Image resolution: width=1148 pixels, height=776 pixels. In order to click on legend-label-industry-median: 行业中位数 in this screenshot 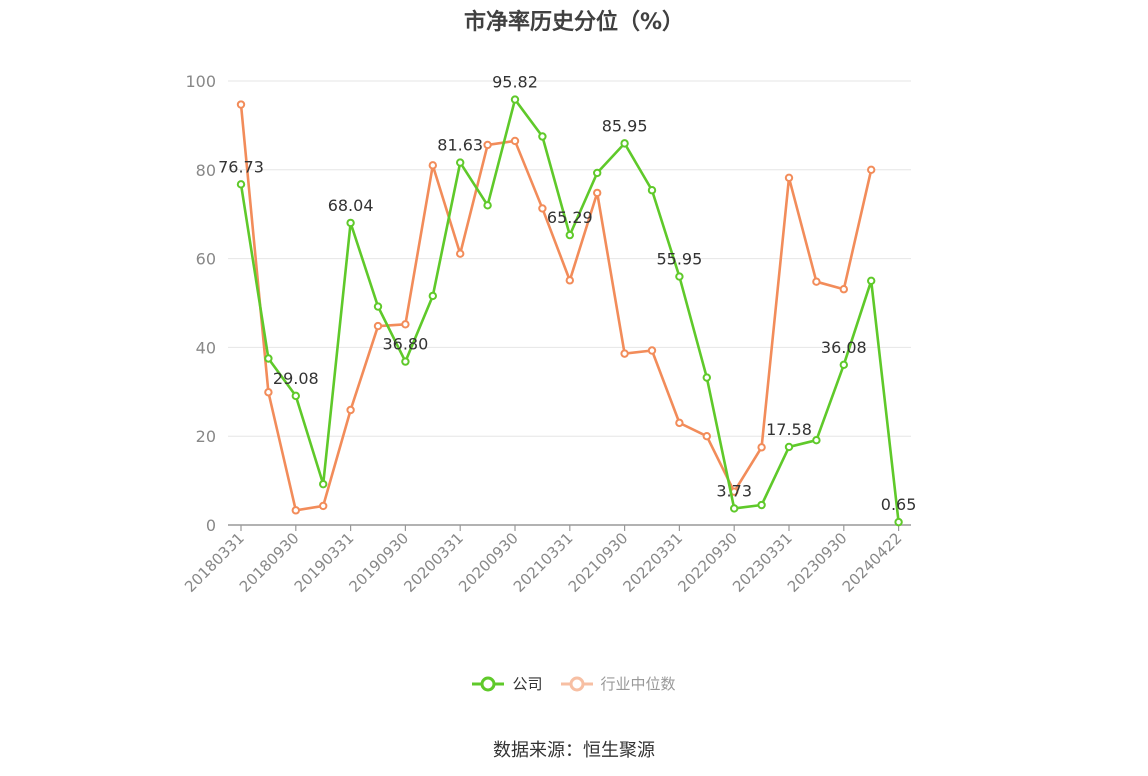, I will do `click(638, 684)`.